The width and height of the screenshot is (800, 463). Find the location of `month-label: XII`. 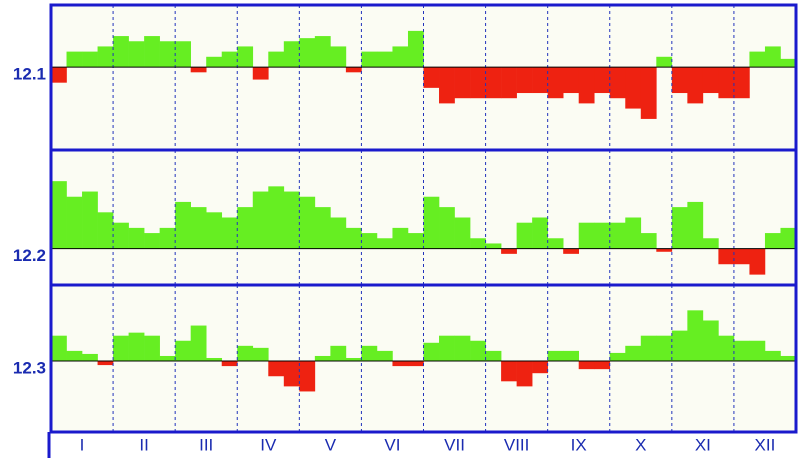

month-label: XII is located at coordinates (765, 444).